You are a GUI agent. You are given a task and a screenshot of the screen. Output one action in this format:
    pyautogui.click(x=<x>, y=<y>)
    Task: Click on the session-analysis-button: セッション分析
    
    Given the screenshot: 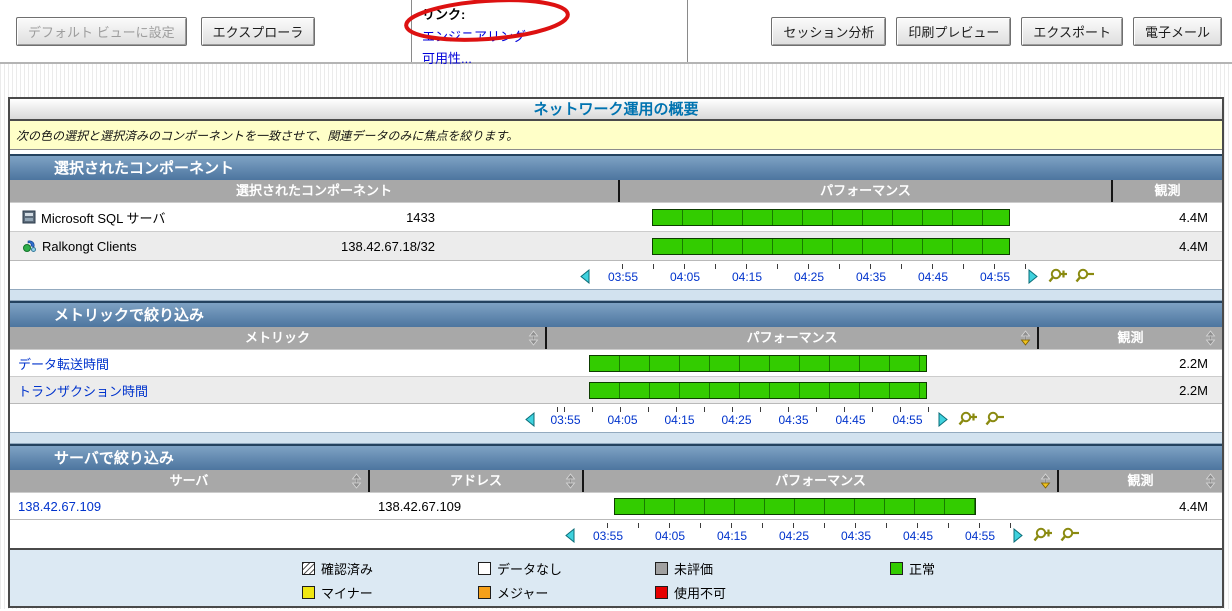 What is the action you would take?
    pyautogui.click(x=829, y=31)
    